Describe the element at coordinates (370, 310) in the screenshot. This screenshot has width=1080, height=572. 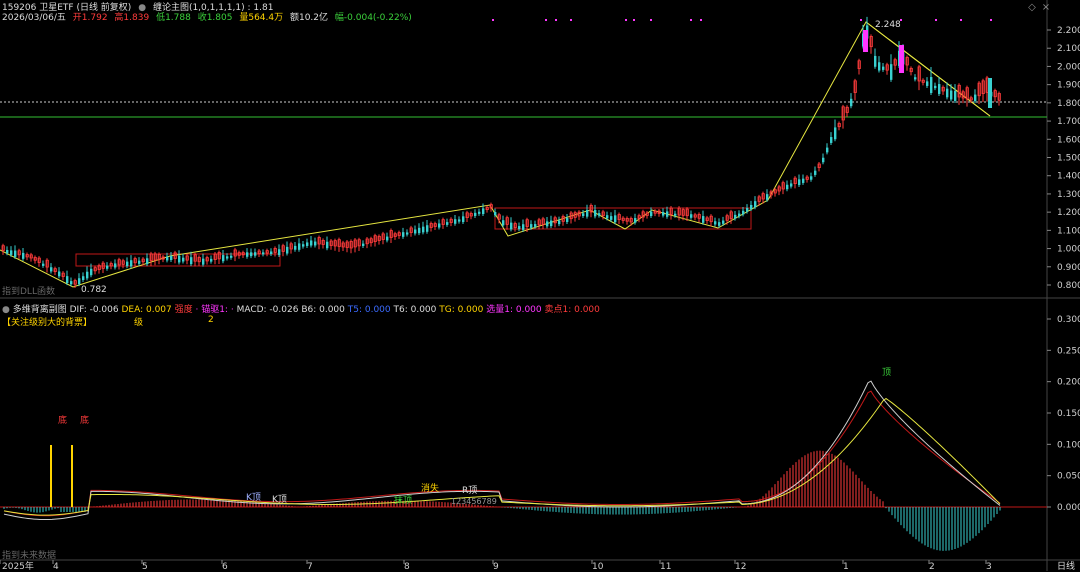
I see `legend-item: T5: 0.000` at that location.